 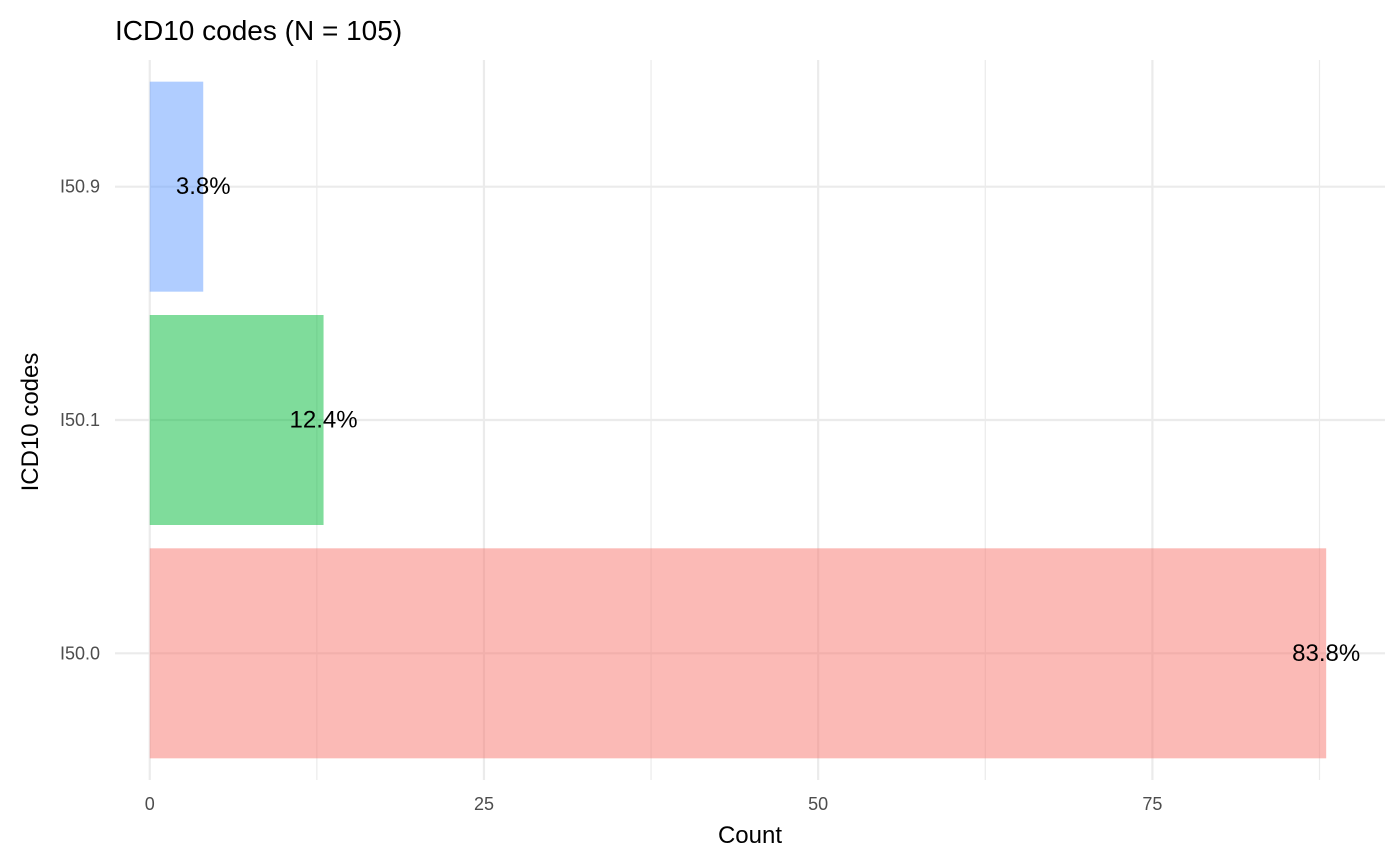 What do you see at coordinates (818, 804) in the screenshot?
I see `x-tick-label: 50` at bounding box center [818, 804].